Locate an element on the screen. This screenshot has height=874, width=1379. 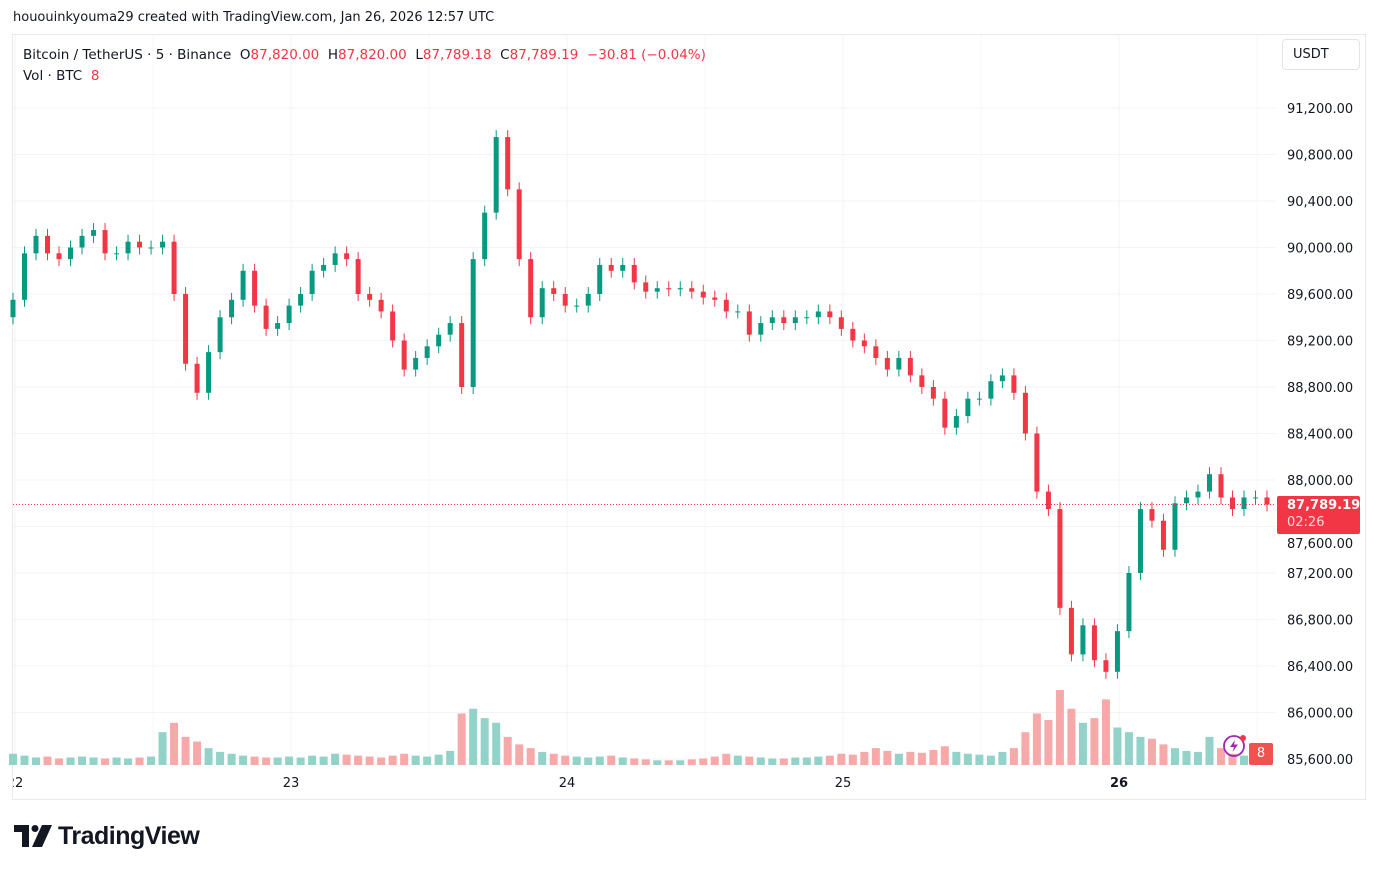
close-value: 87,789.19 is located at coordinates (544, 55).